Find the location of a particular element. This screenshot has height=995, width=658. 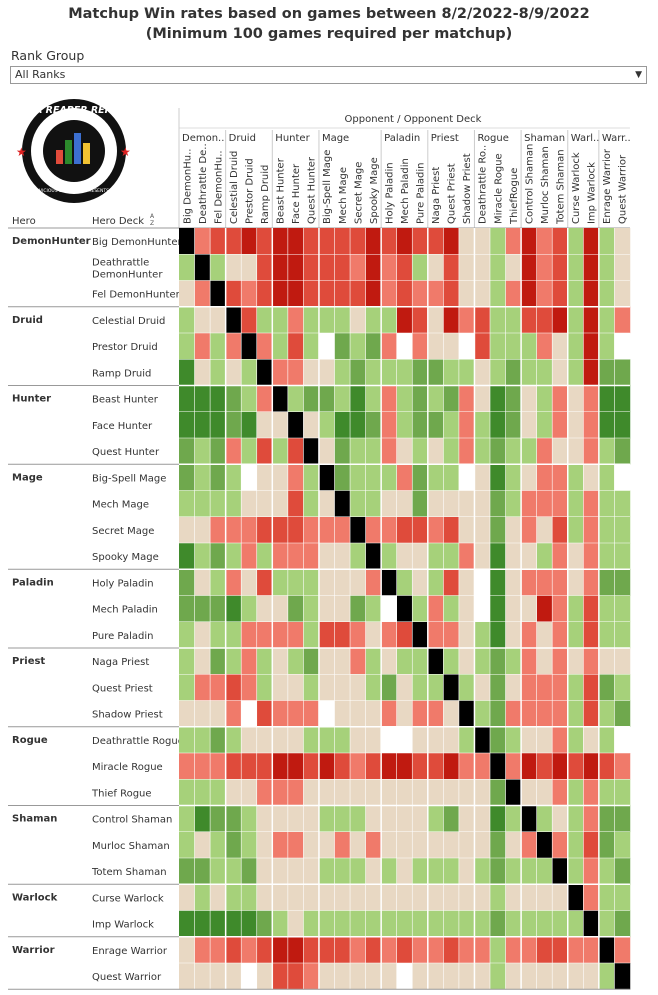

column-deck-label: Totem Shaman is located at coordinates (560, 187).